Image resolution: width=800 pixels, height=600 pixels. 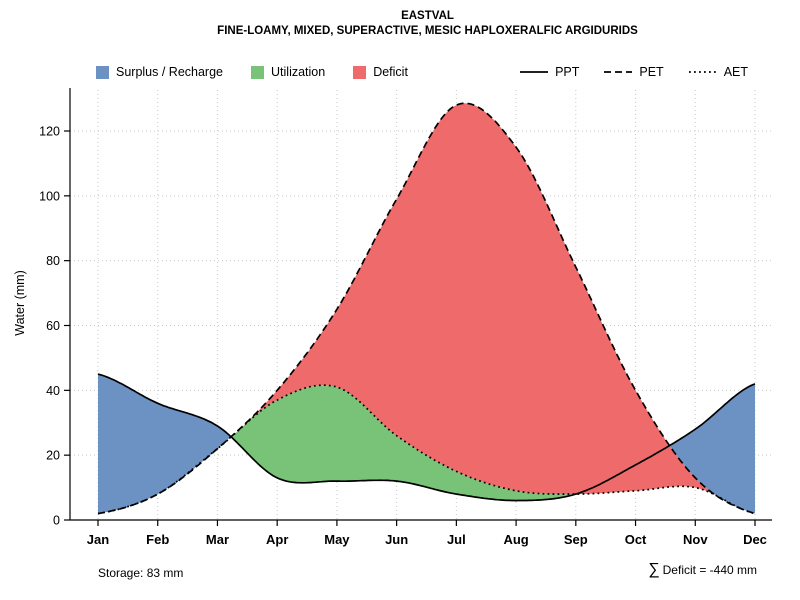 I want to click on y-tick-label: 60, so click(x=53, y=326).